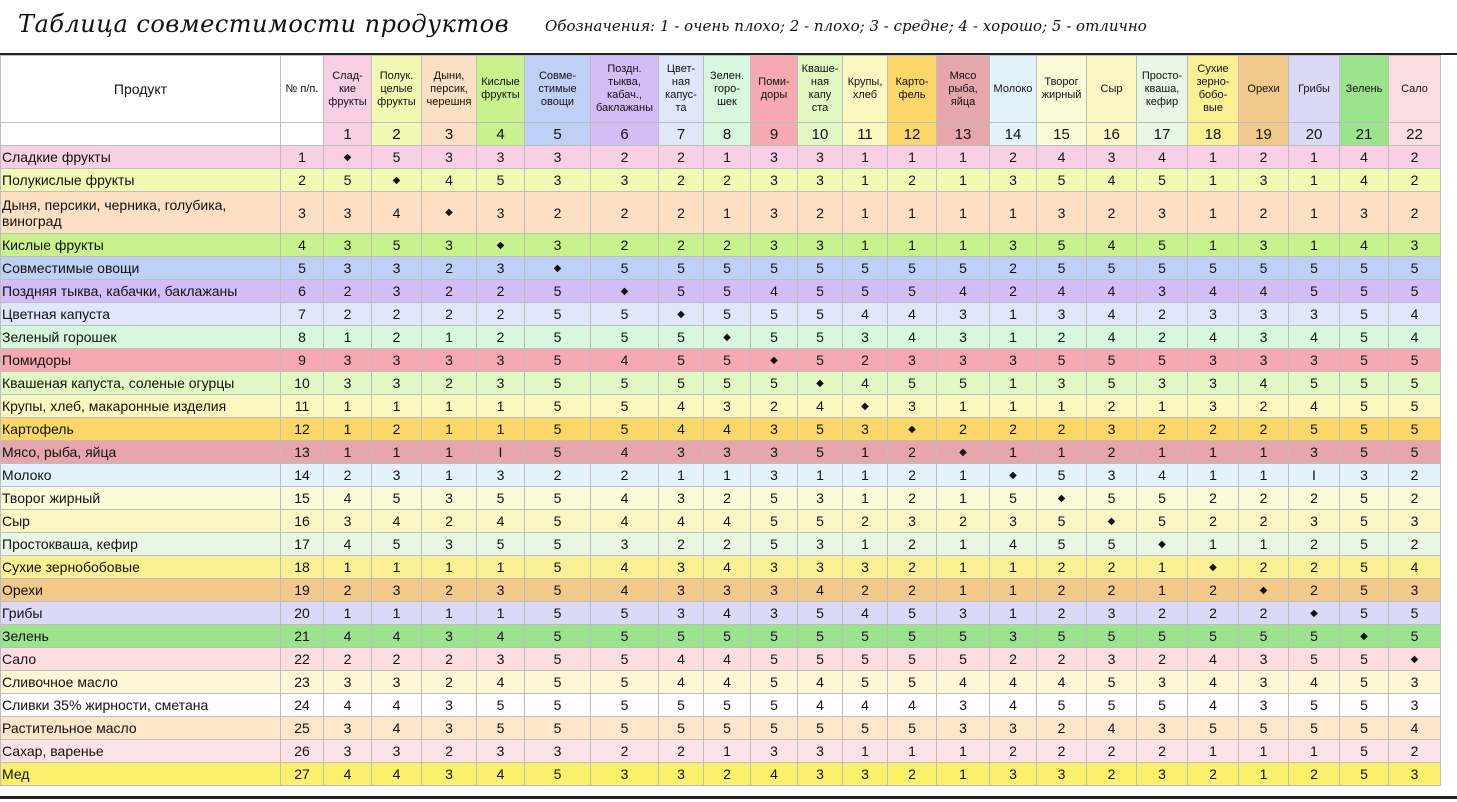 This screenshot has width=1457, height=802. I want to click on rating-cell: I, so click(500, 452).